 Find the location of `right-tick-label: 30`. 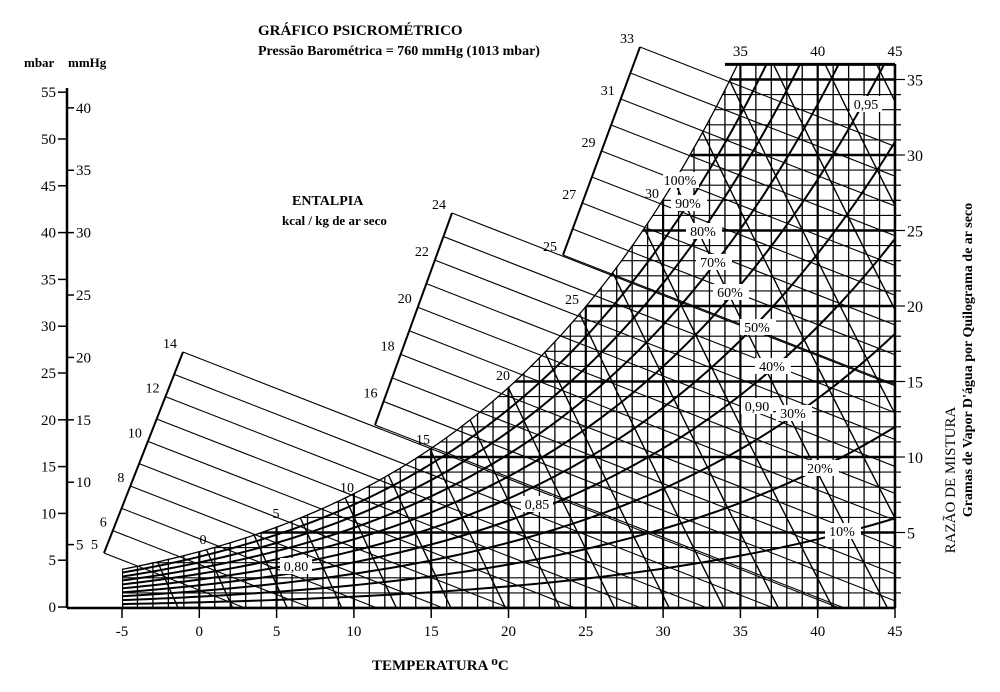

right-tick-label: 30 is located at coordinates (915, 156).